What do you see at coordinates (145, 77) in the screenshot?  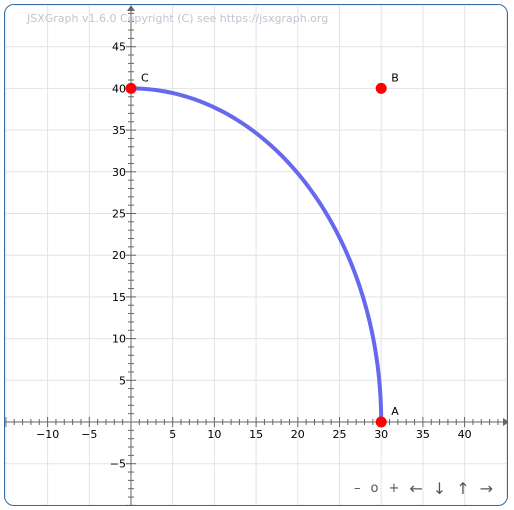 I see `point-label-c: C` at bounding box center [145, 77].